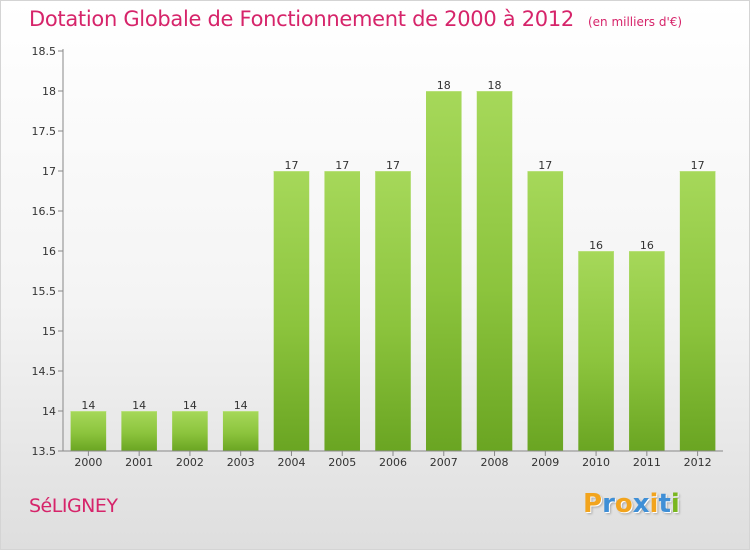 Image resolution: width=750 pixels, height=550 pixels. Describe the element at coordinates (88, 462) in the screenshot. I see `x-tick-label: 2000` at that location.